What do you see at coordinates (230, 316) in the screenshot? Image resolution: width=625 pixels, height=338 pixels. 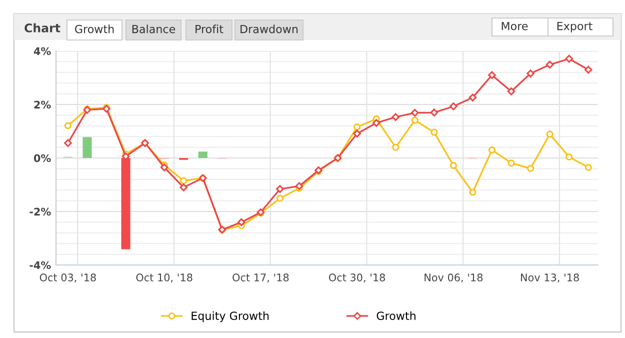 I see `legend-label: Equity Growth` at bounding box center [230, 316].